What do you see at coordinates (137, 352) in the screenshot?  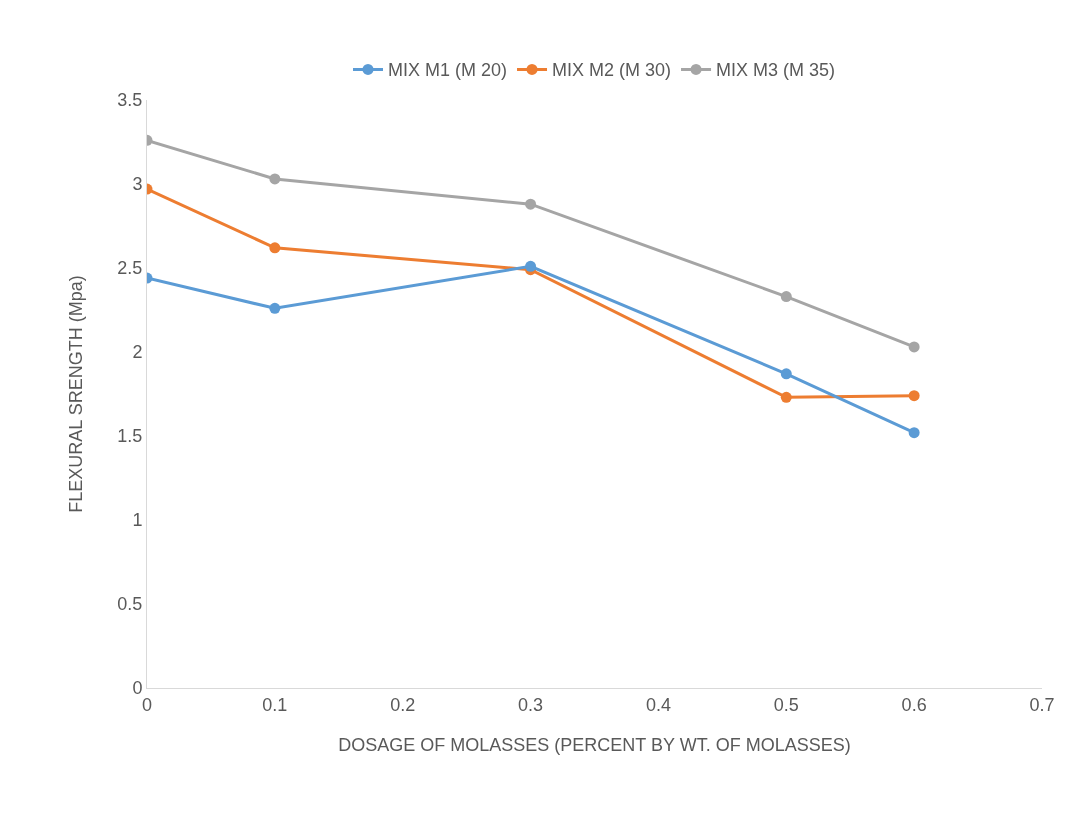 I see `y-tick-label: 2` at bounding box center [137, 352].